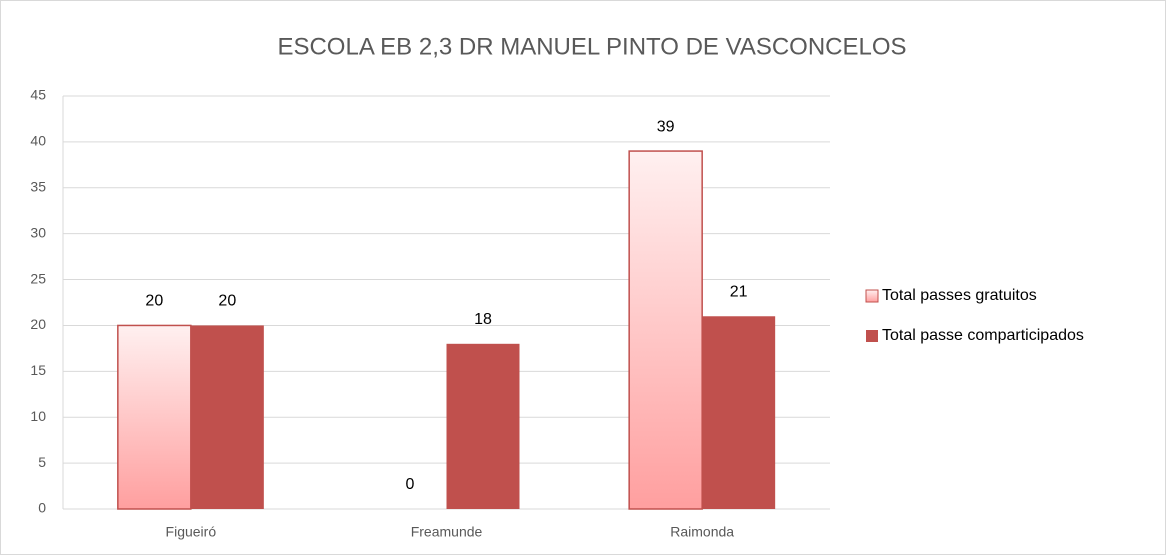 This screenshot has height=555, width=1166. What do you see at coordinates (410, 484) in the screenshot?
I see `data-label: 0` at bounding box center [410, 484].